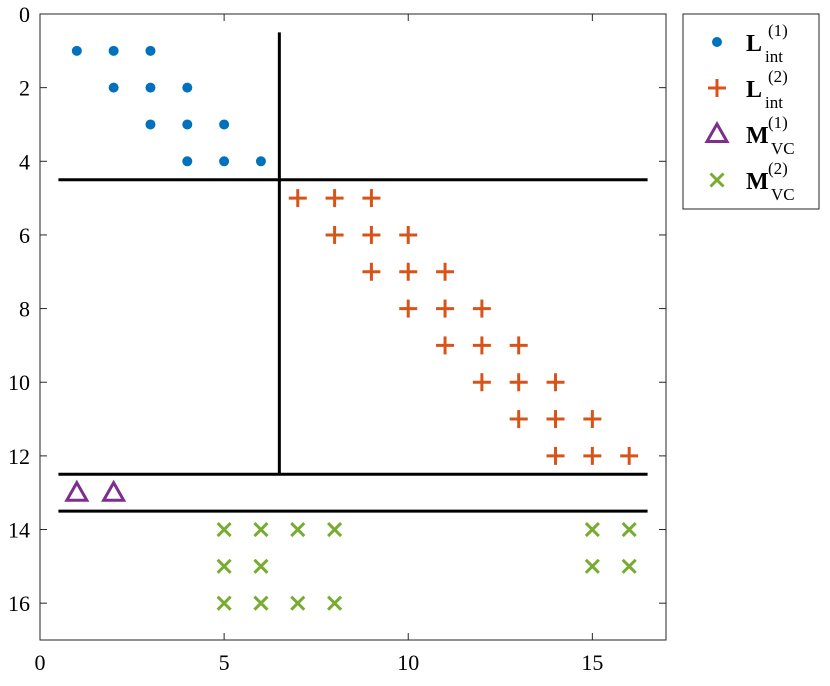 This screenshot has width=830, height=686. I want to click on y-tick-label: 0, so click(24, 14).